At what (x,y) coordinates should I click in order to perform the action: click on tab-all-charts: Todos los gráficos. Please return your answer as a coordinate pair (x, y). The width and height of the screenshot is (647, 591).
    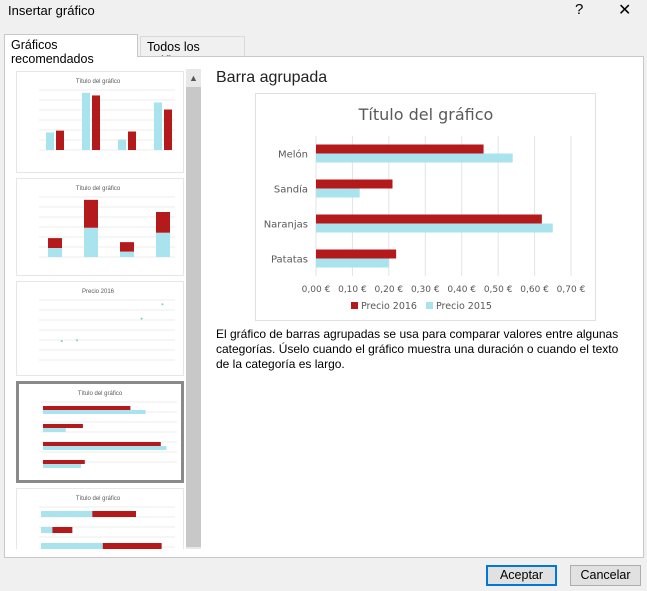
    Looking at the image, I should click on (192, 52).